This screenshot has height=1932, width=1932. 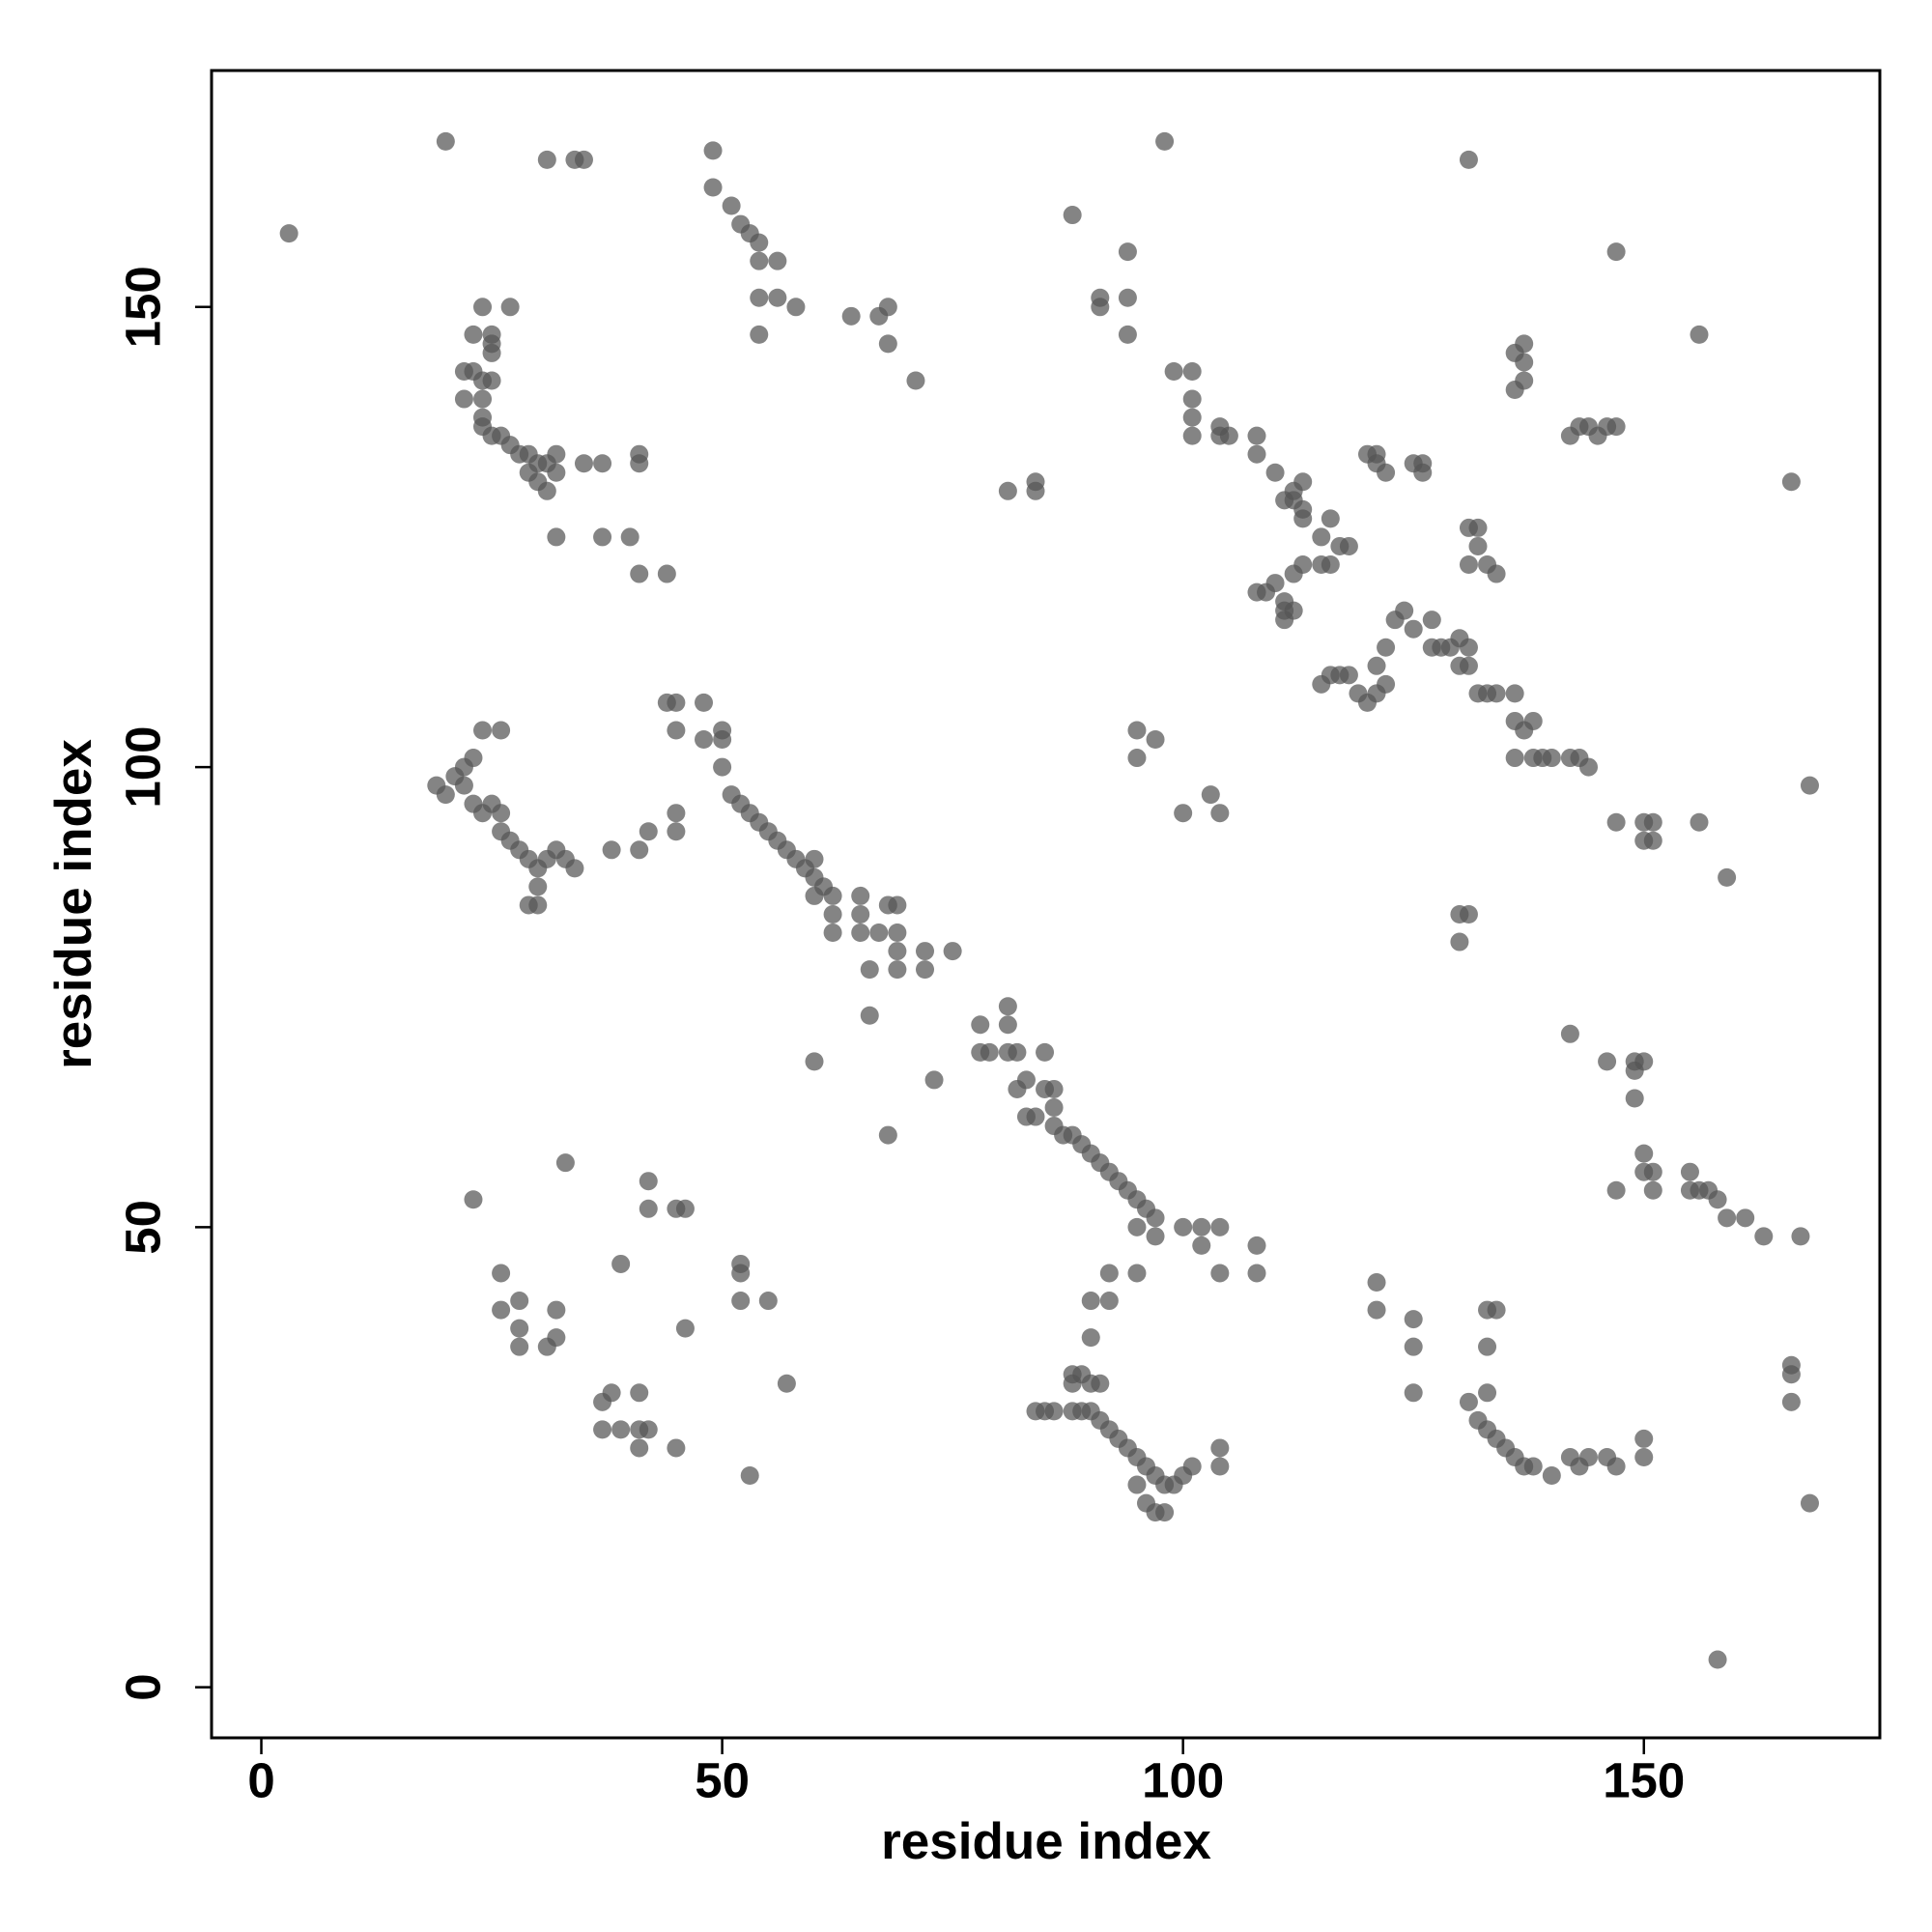 What do you see at coordinates (142, 307) in the screenshot?
I see `y-tick-label: 150` at bounding box center [142, 307].